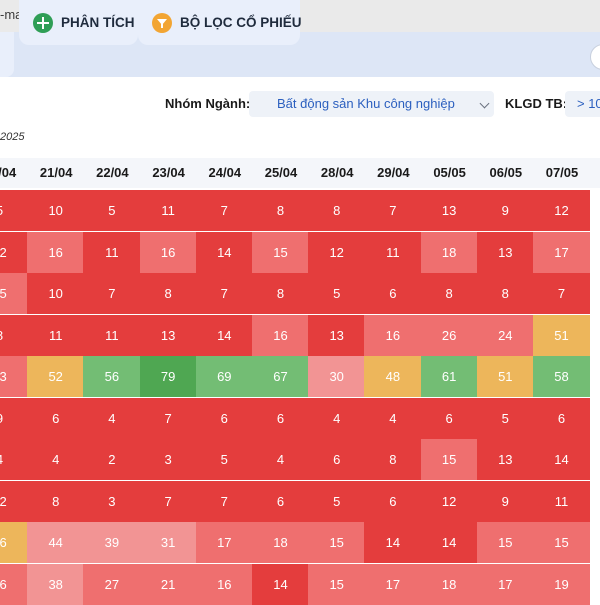 This screenshot has width=600, height=605. I want to click on heatmap-cell: 30, so click(337, 376).